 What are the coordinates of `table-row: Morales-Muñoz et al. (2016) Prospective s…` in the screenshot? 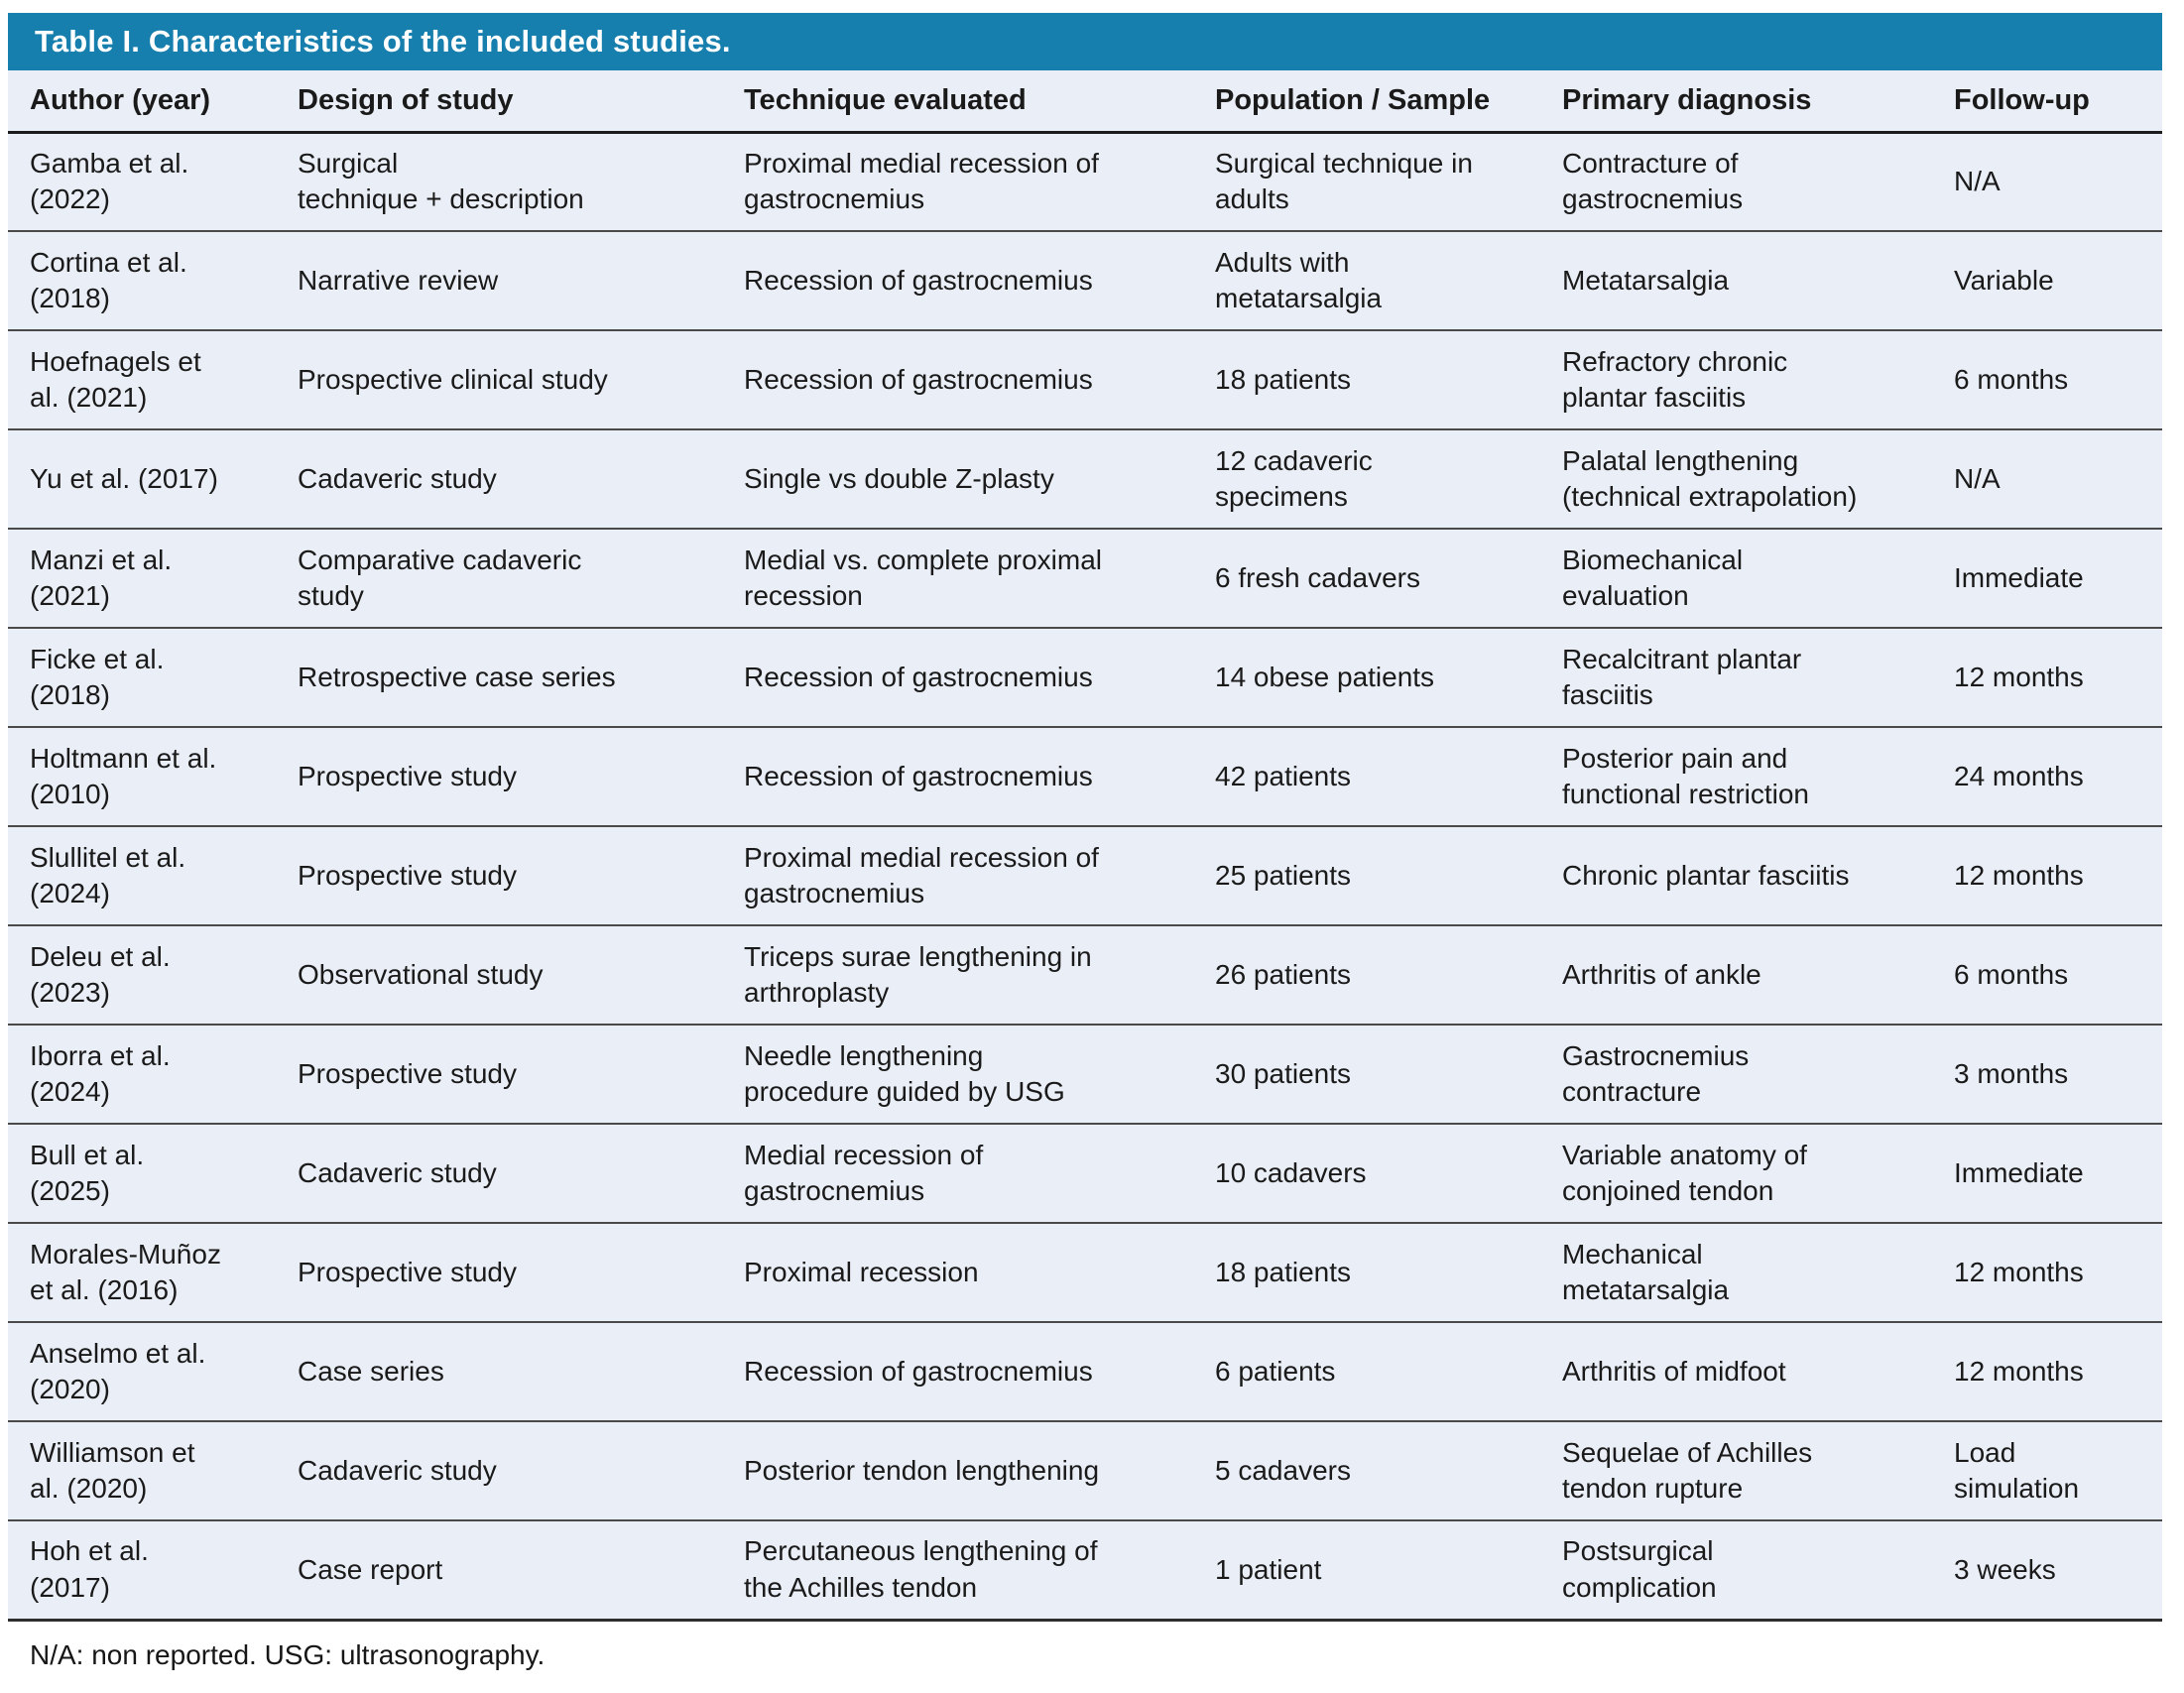 It's located at (1085, 1273).